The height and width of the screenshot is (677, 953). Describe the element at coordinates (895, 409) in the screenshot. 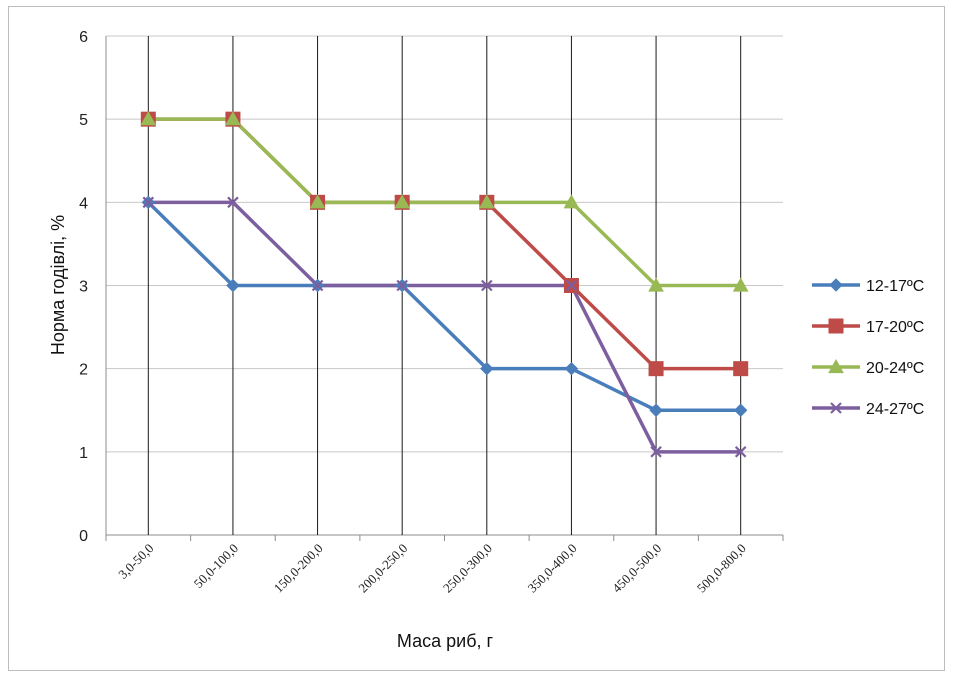

I see `legend-label: 24-27ºC` at that location.